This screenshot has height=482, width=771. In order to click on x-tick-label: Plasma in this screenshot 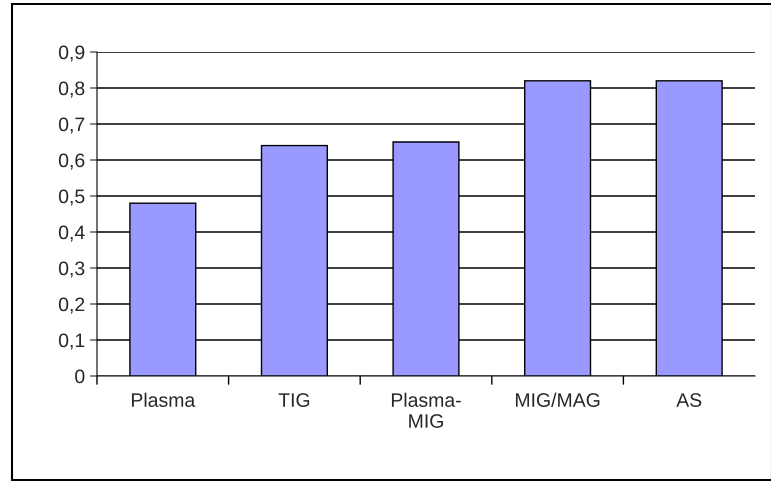, I will do `click(164, 399)`.